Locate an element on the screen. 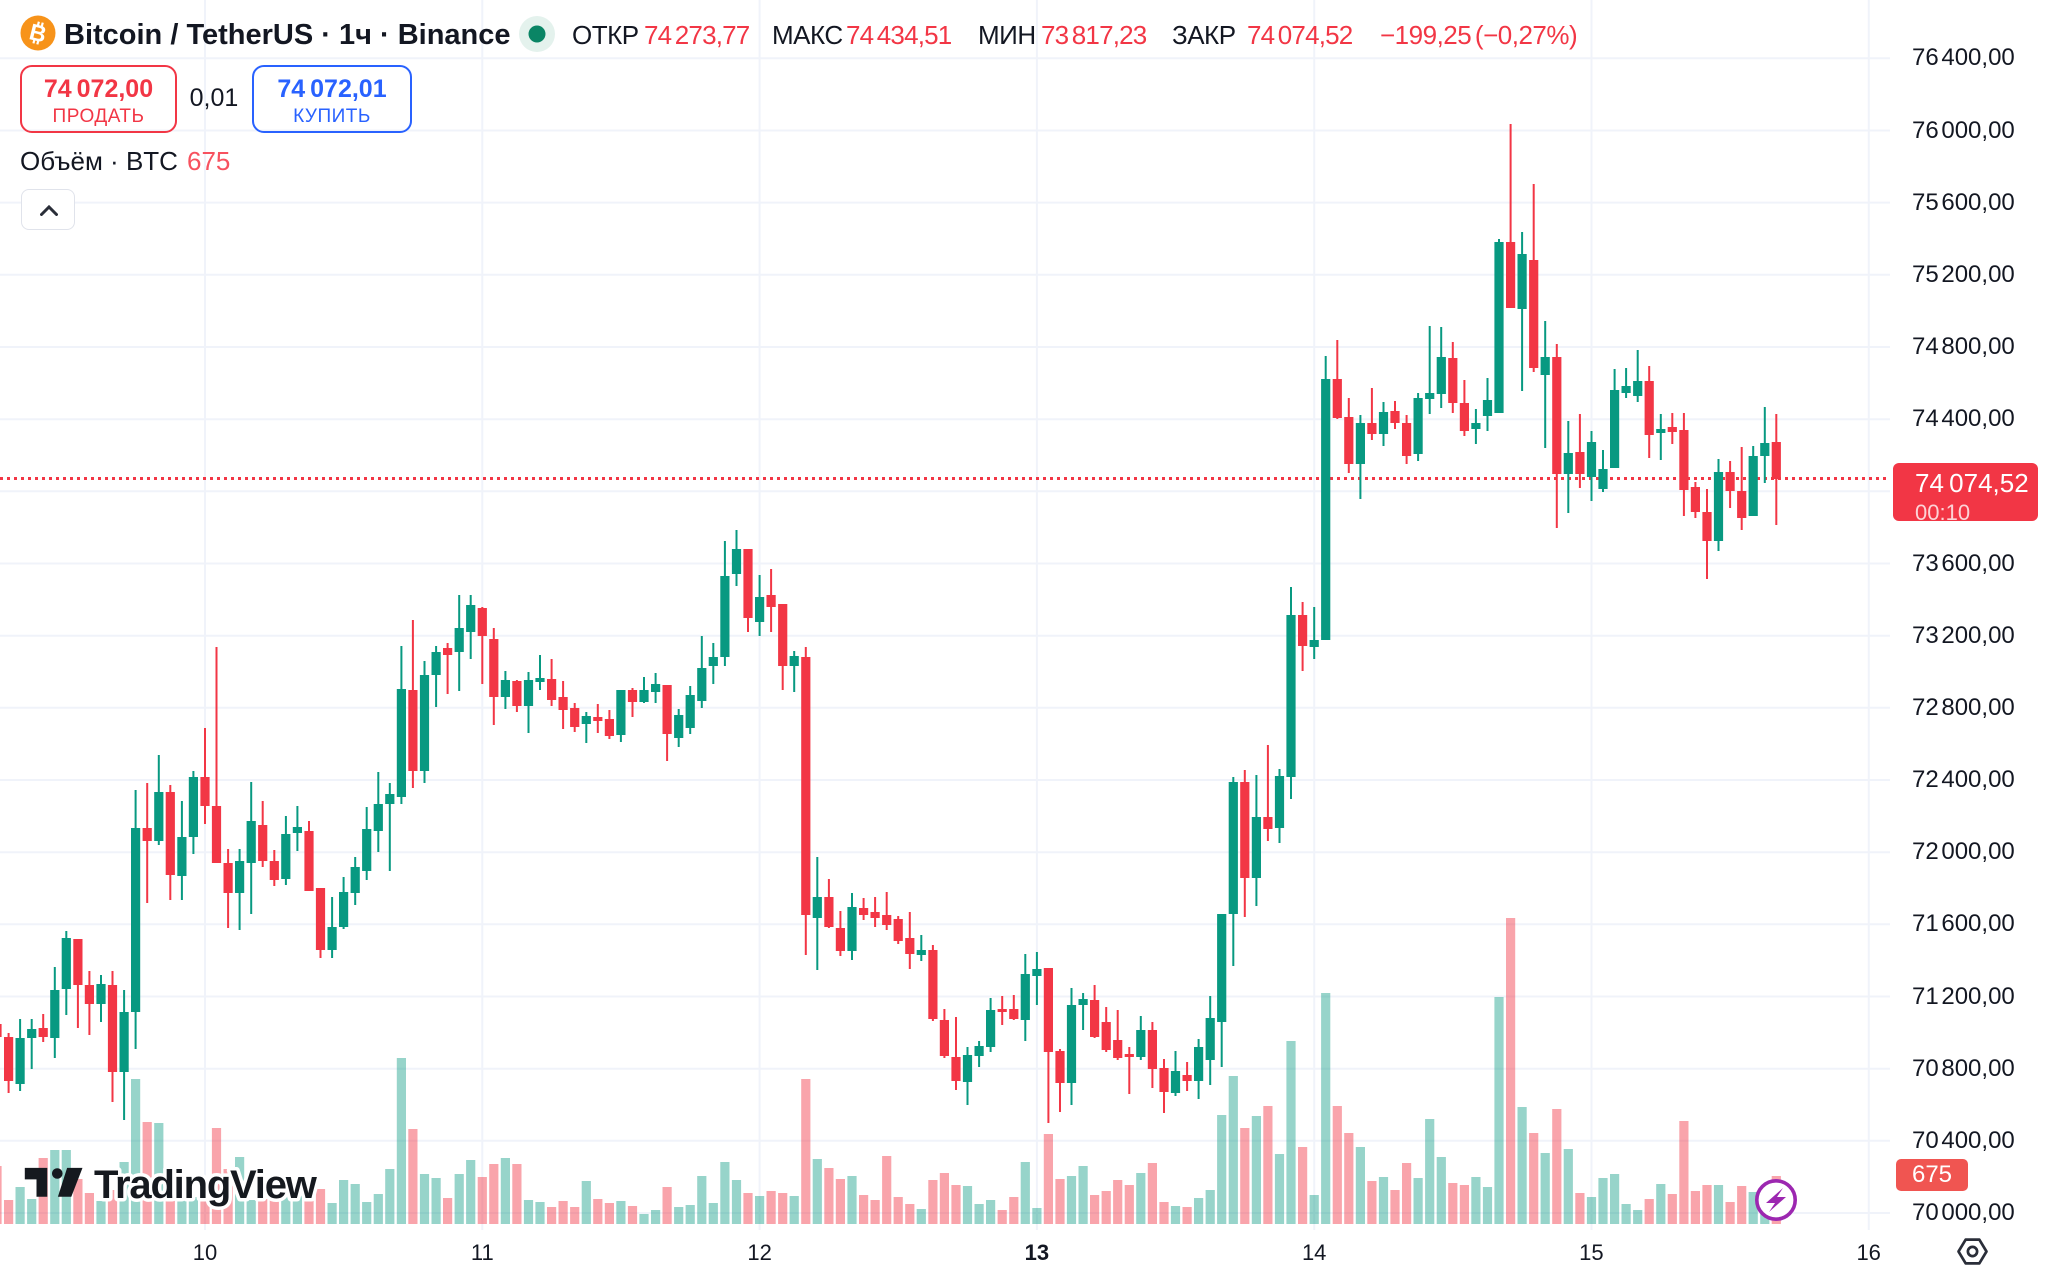  svg-text: TradingView is located at coordinates (206, 1186).